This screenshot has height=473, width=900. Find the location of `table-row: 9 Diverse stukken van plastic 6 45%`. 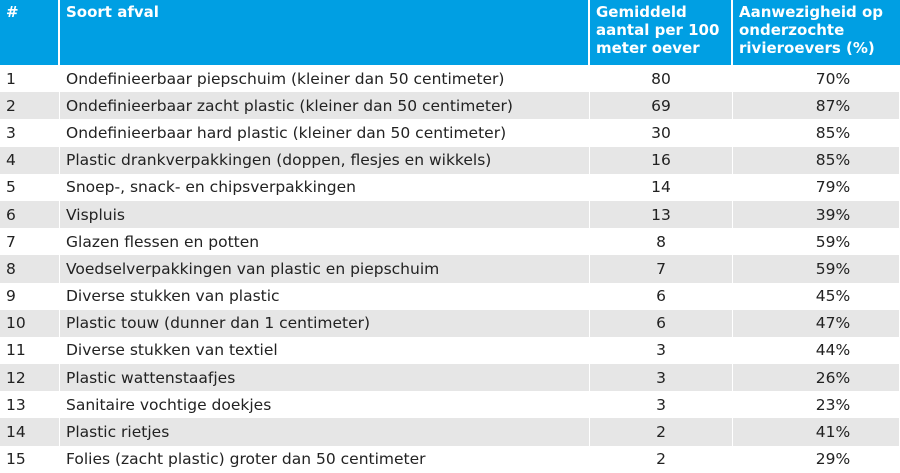

table-row: 9 Diverse stukken van plastic 6 45% is located at coordinates (450, 296).